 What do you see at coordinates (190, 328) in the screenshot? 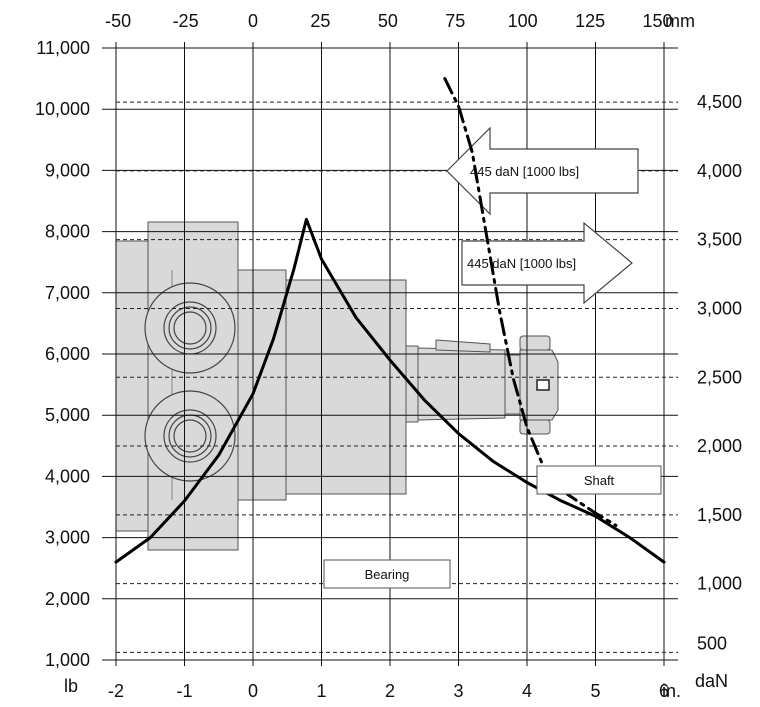
I see `port-upper` at bounding box center [190, 328].